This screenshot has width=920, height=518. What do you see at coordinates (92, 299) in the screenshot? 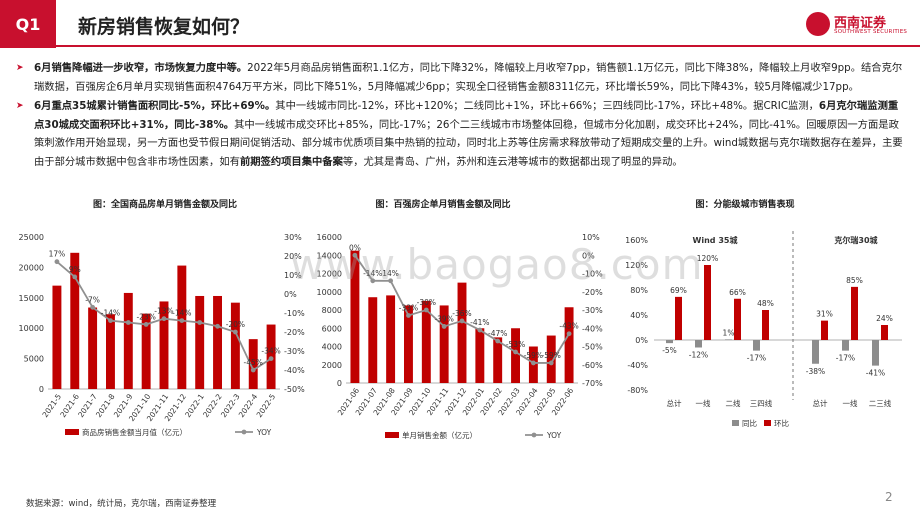
I see `yoy-data-label: -7%` at bounding box center [92, 299].